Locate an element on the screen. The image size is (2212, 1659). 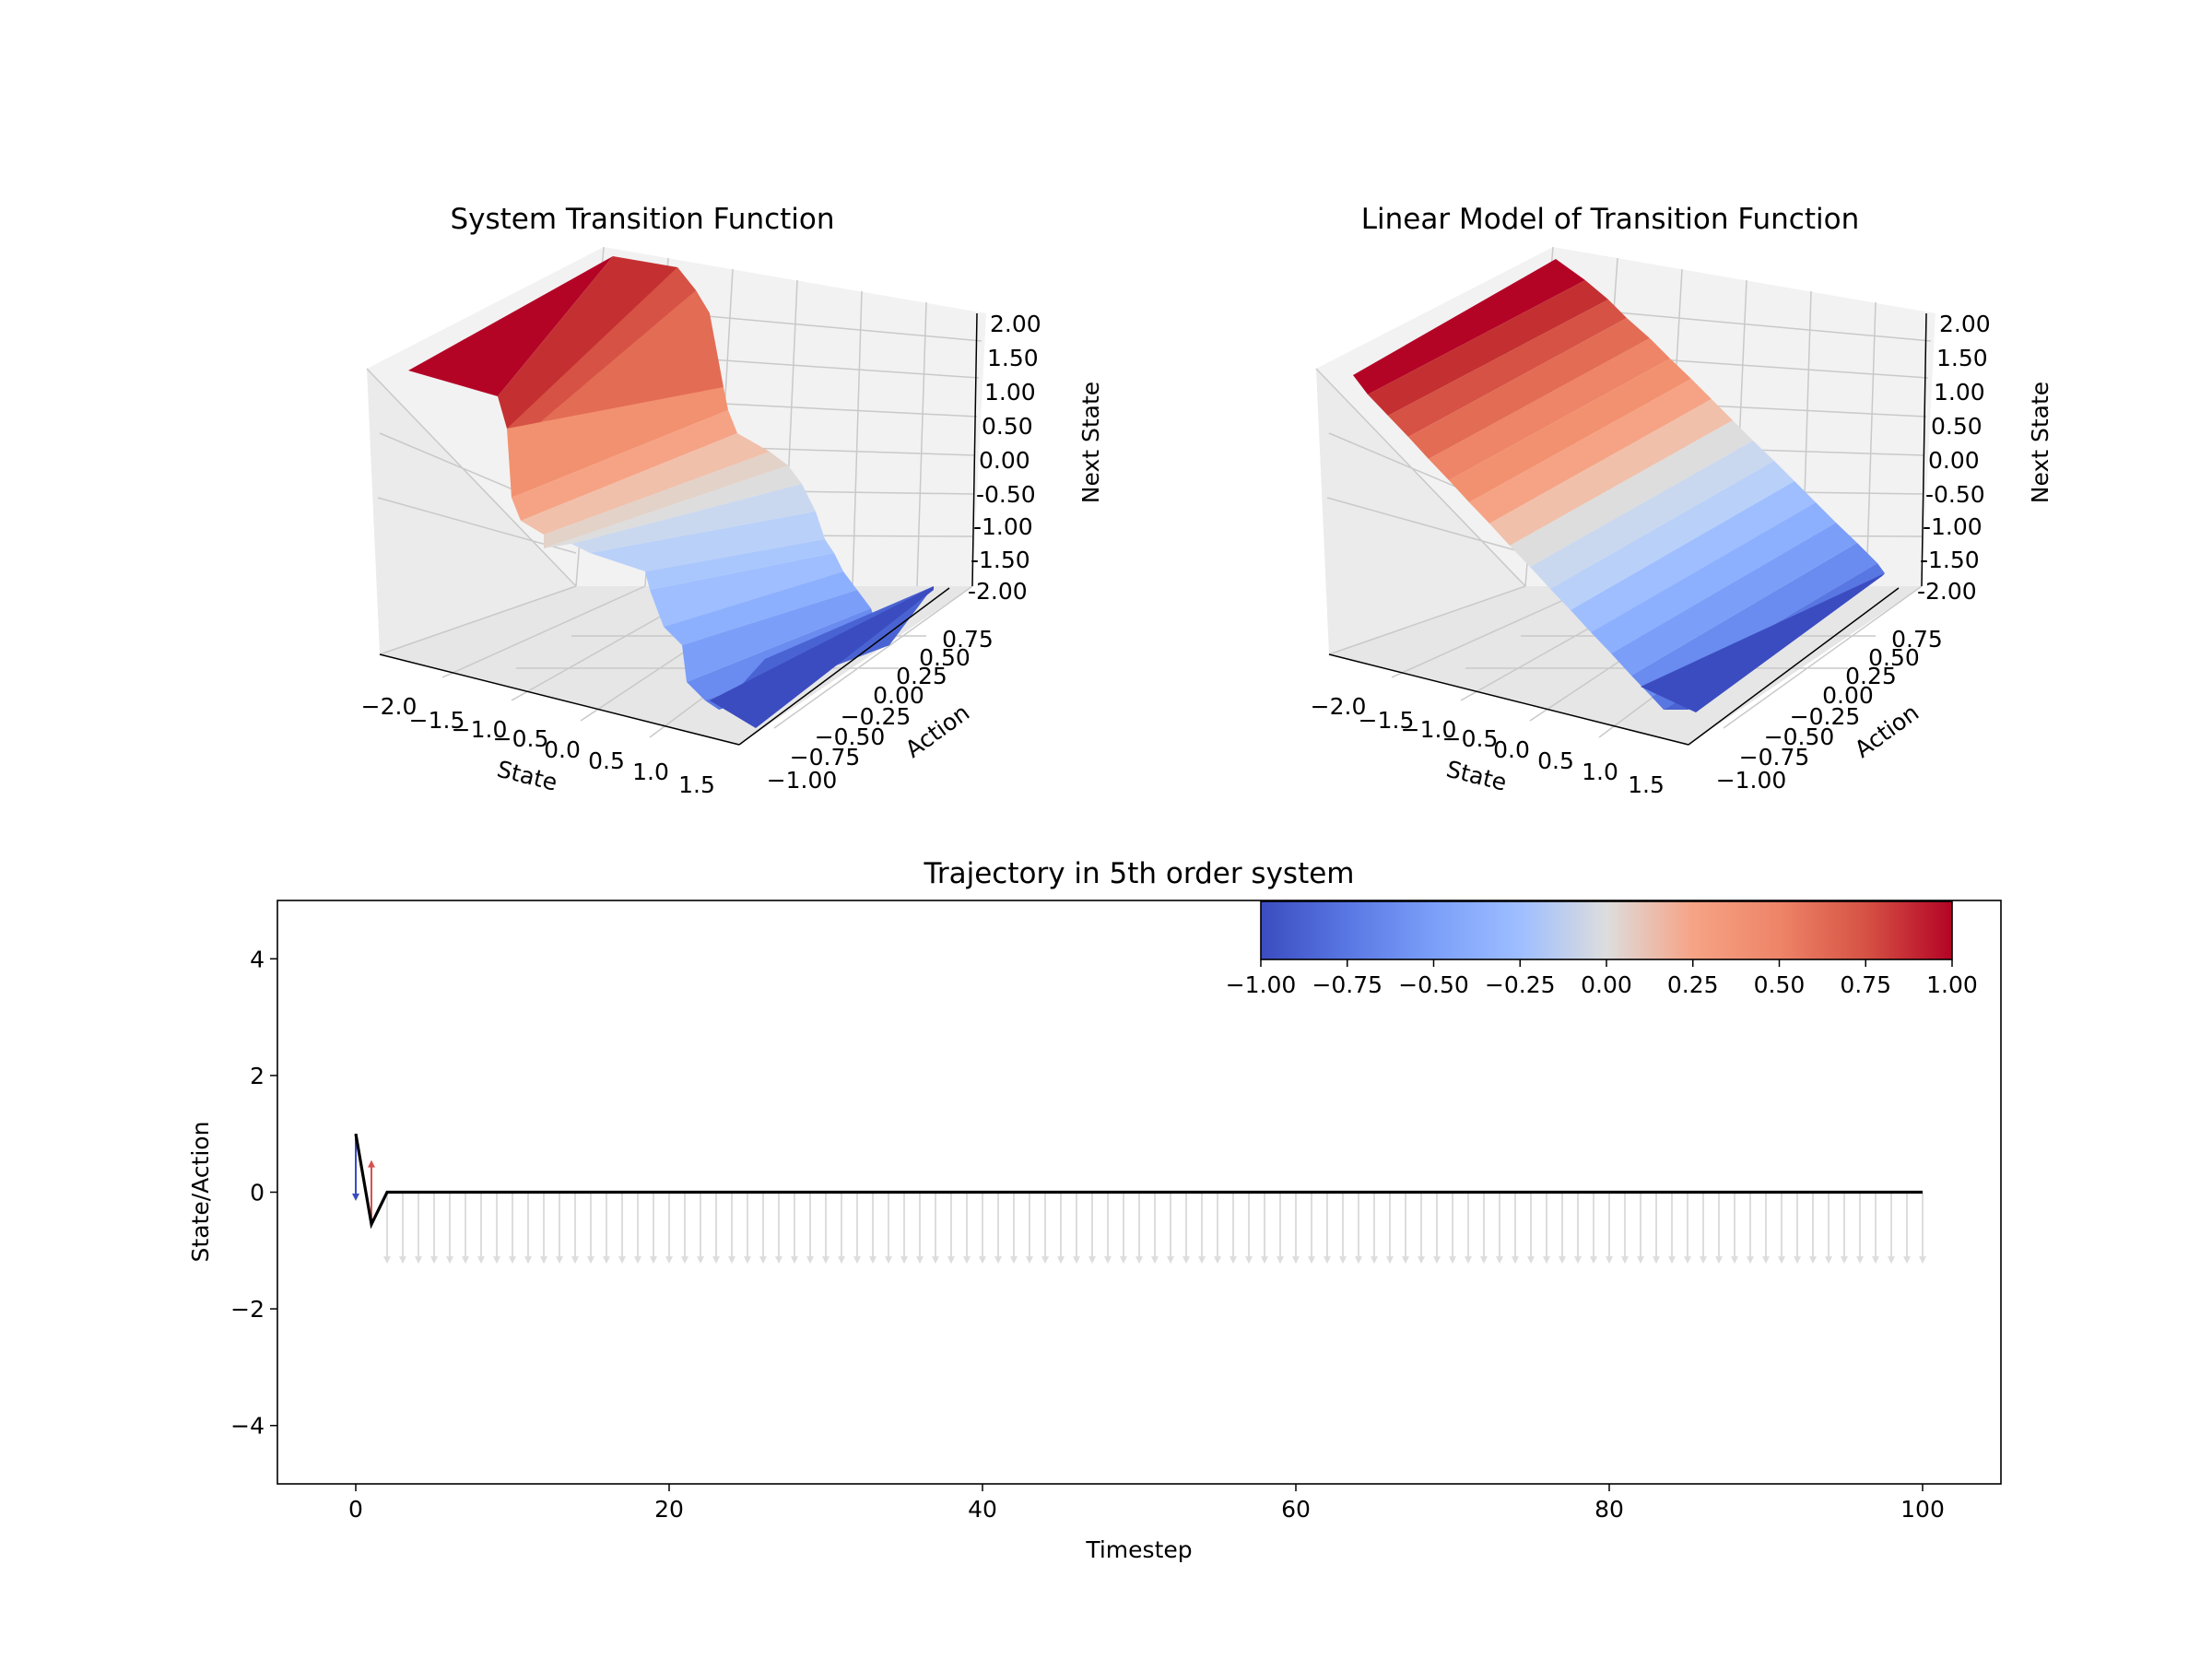
surface-linear is located at coordinates (1619, 485).